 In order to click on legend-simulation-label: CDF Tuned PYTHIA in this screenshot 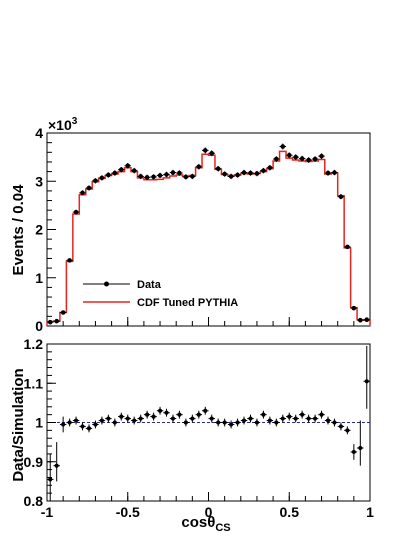, I will do `click(187, 303)`.